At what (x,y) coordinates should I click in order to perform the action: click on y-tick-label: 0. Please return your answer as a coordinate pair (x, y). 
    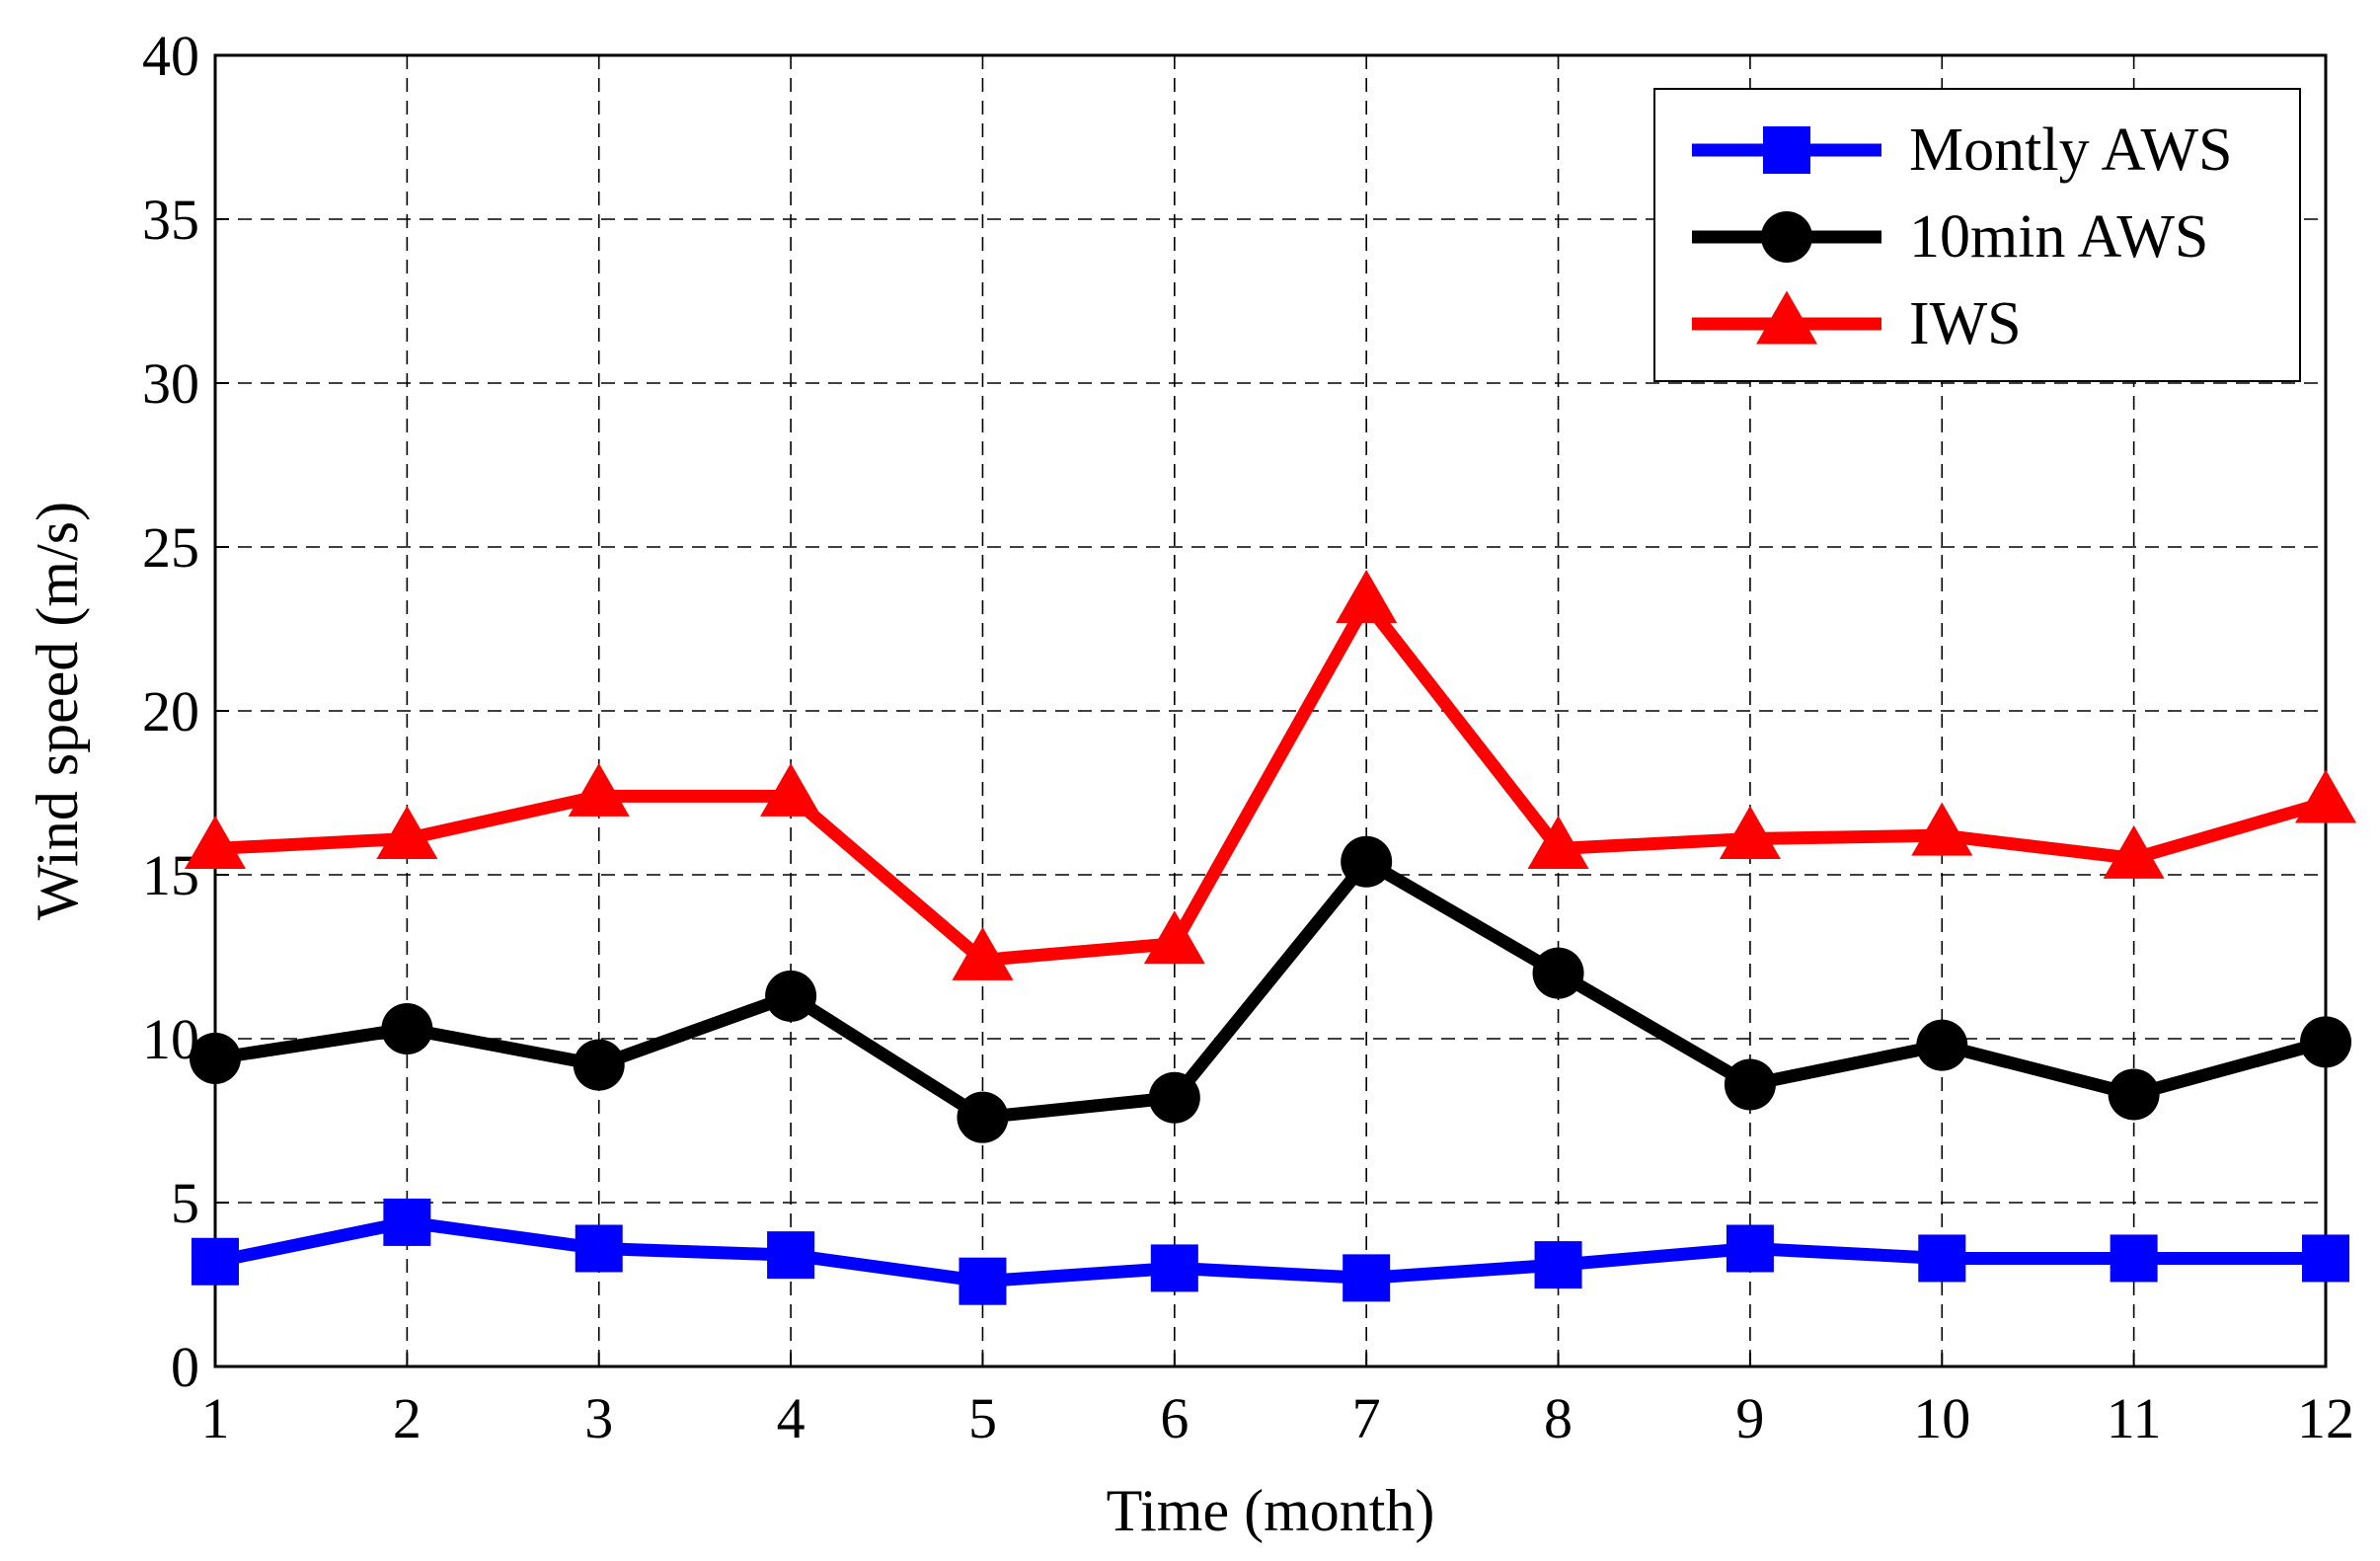
    Looking at the image, I should click on (185, 1367).